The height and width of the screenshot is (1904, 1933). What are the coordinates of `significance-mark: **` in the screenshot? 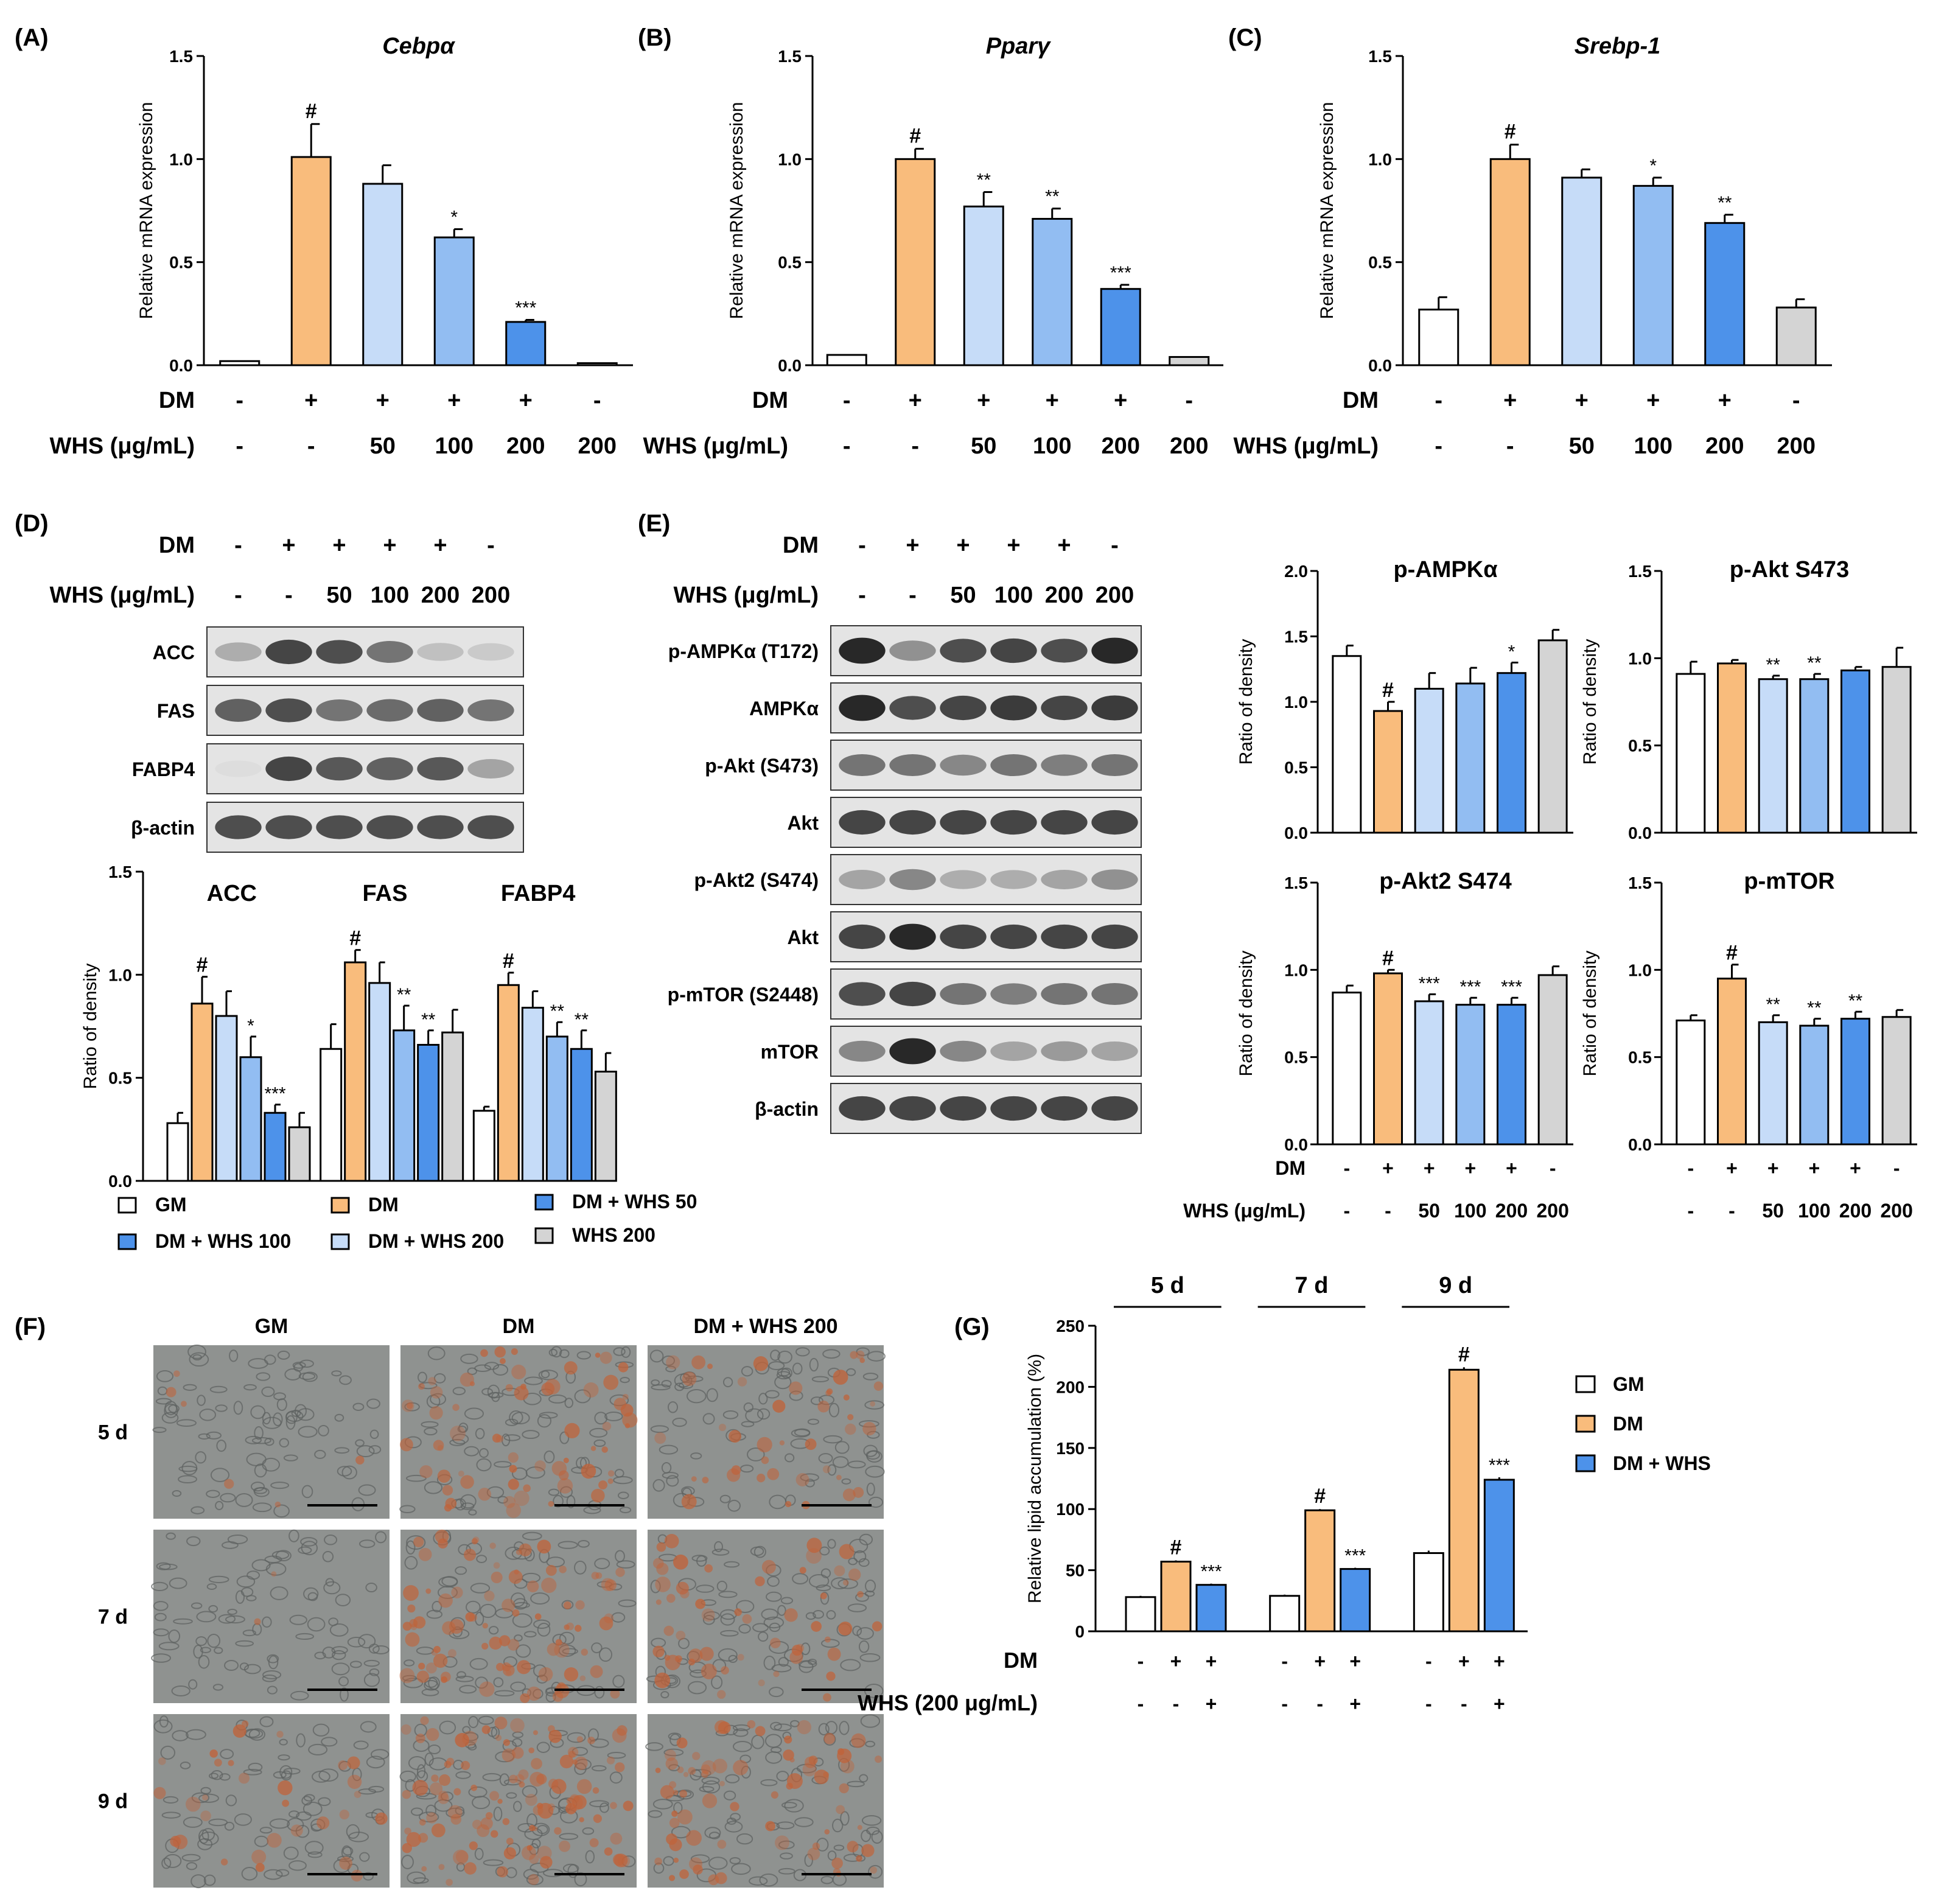 It's located at (1773, 665).